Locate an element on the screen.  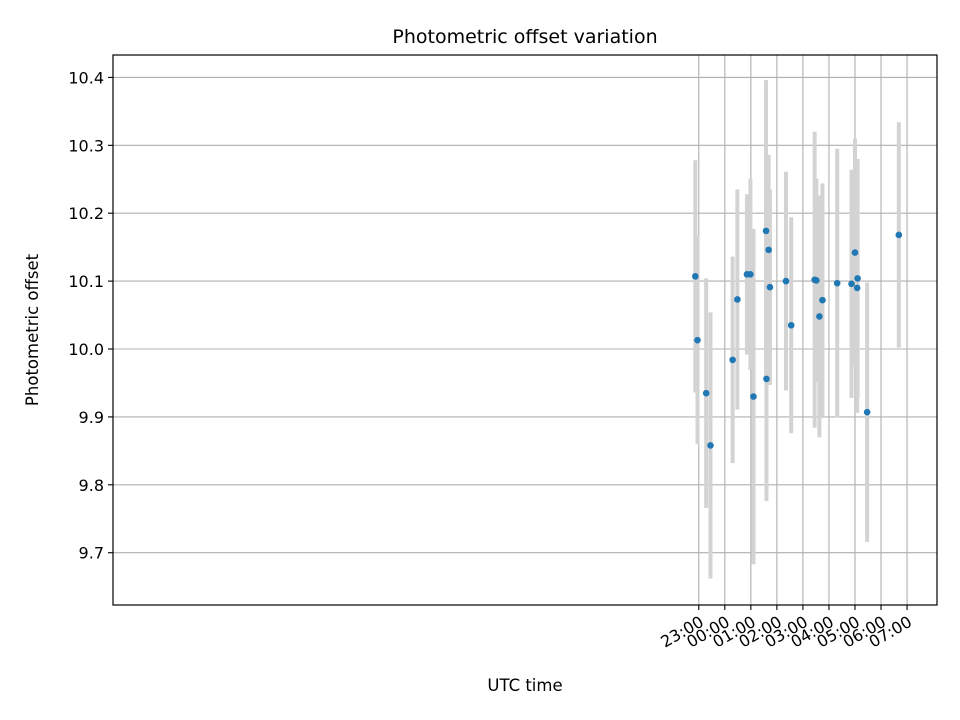
x-axis-label: UTC time is located at coordinates (524, 685).